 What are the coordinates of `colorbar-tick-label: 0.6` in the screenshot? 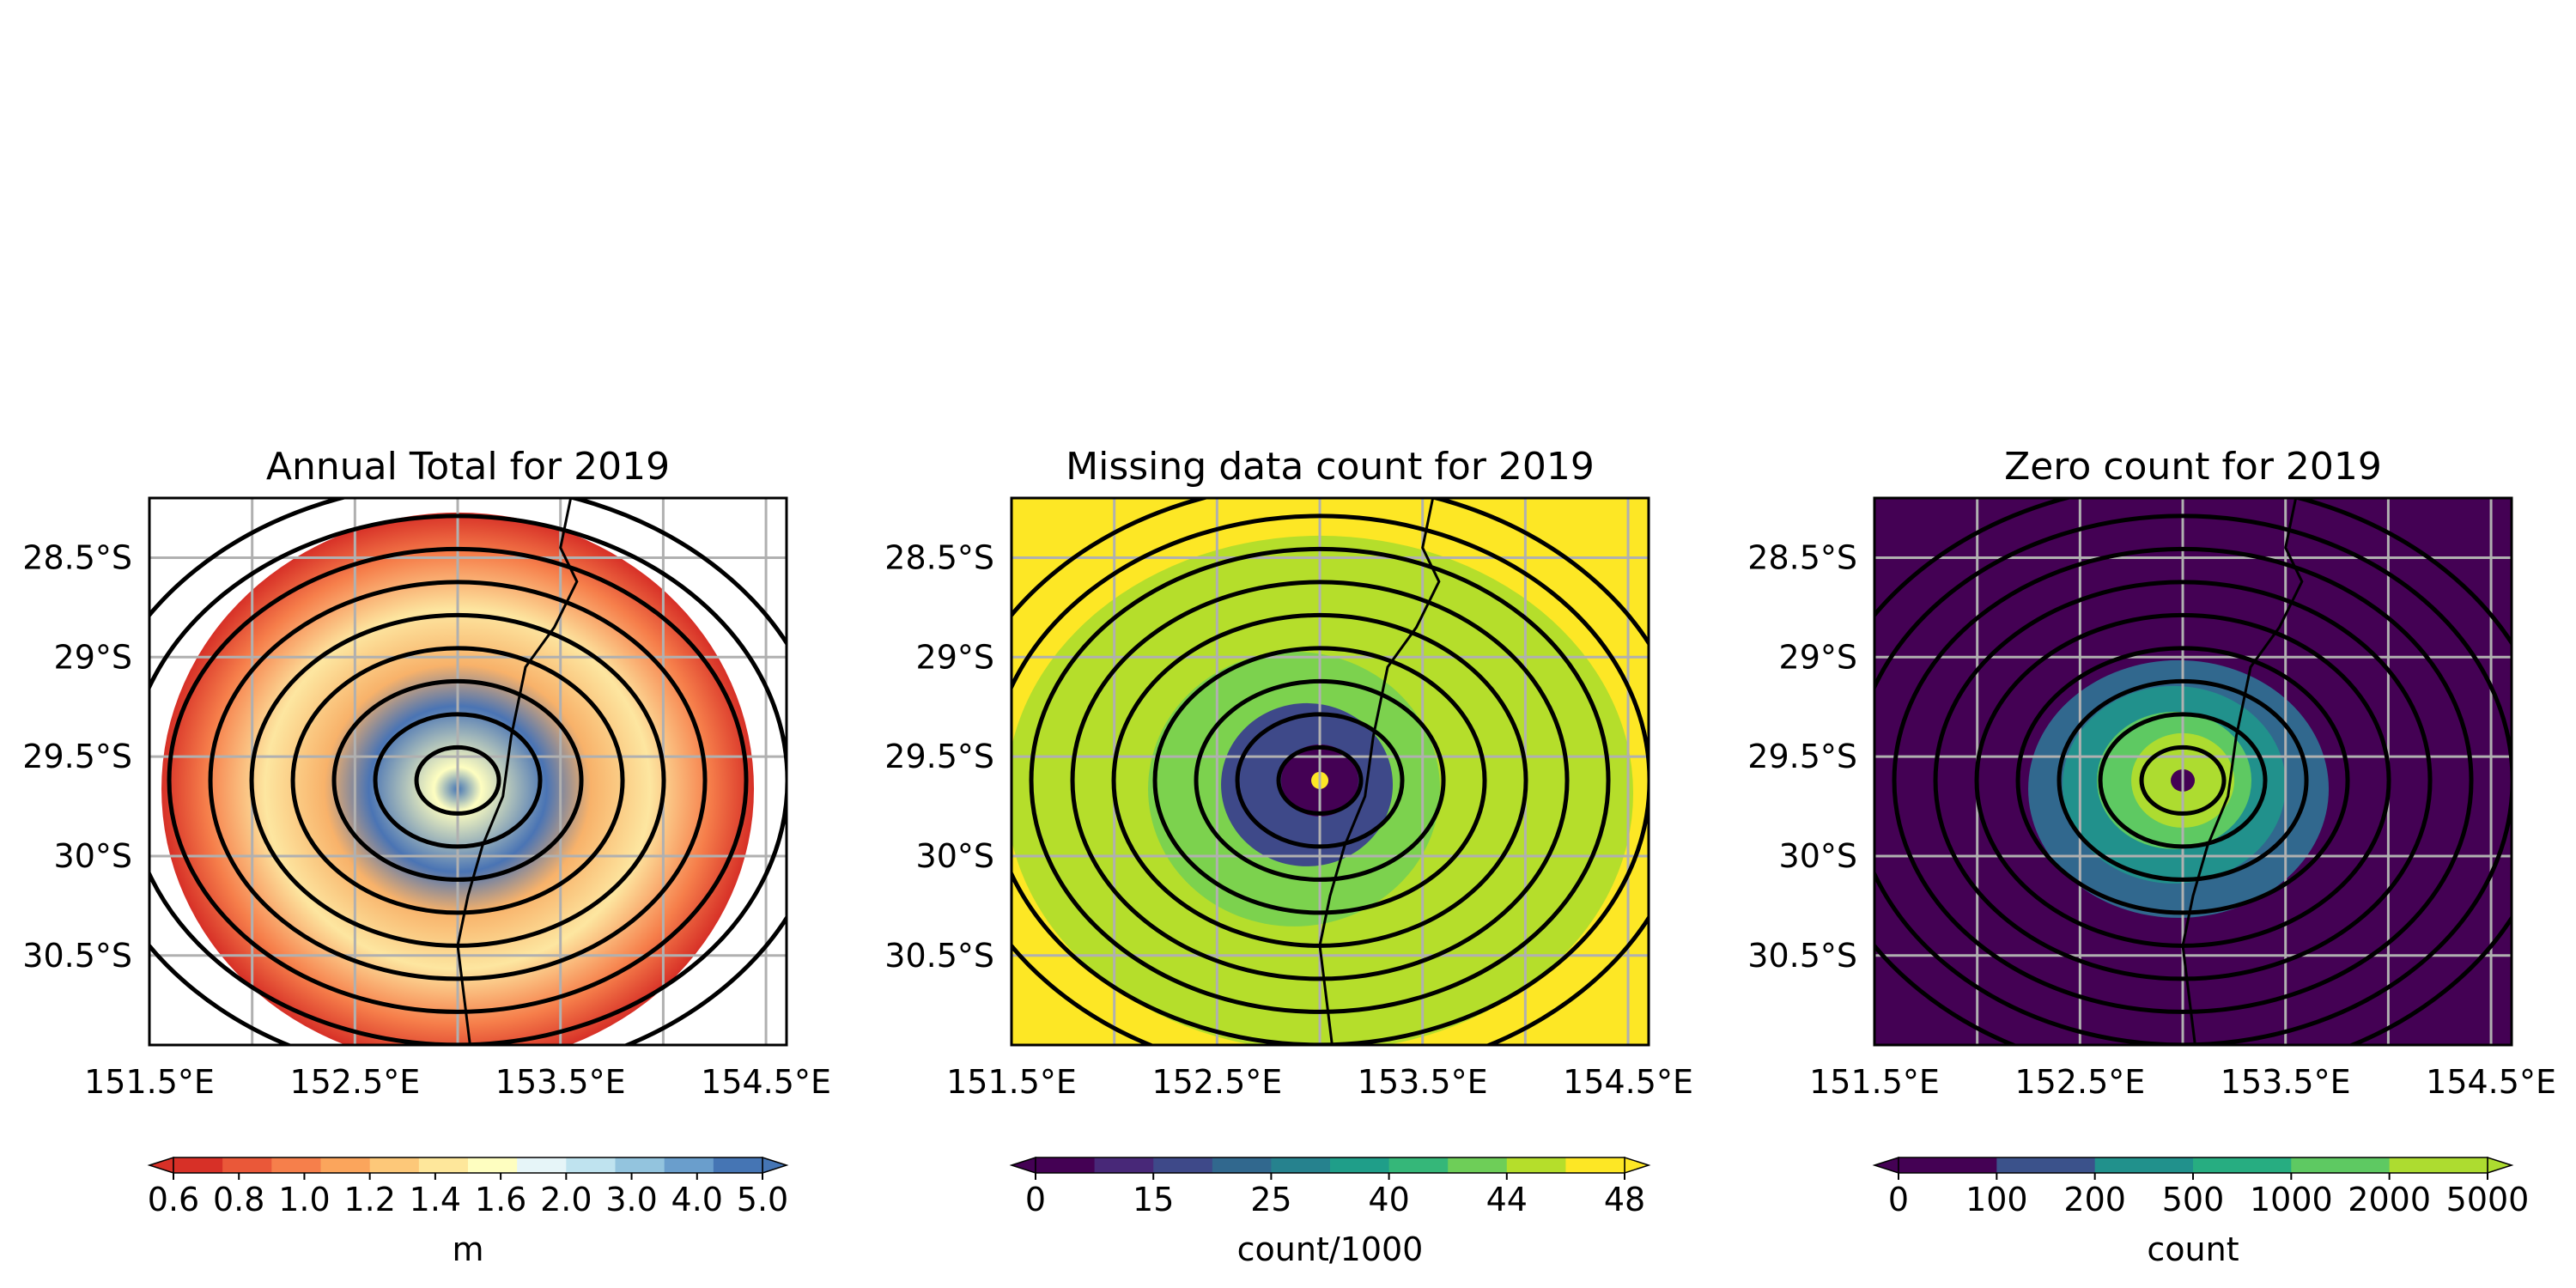 It's located at (174, 1199).